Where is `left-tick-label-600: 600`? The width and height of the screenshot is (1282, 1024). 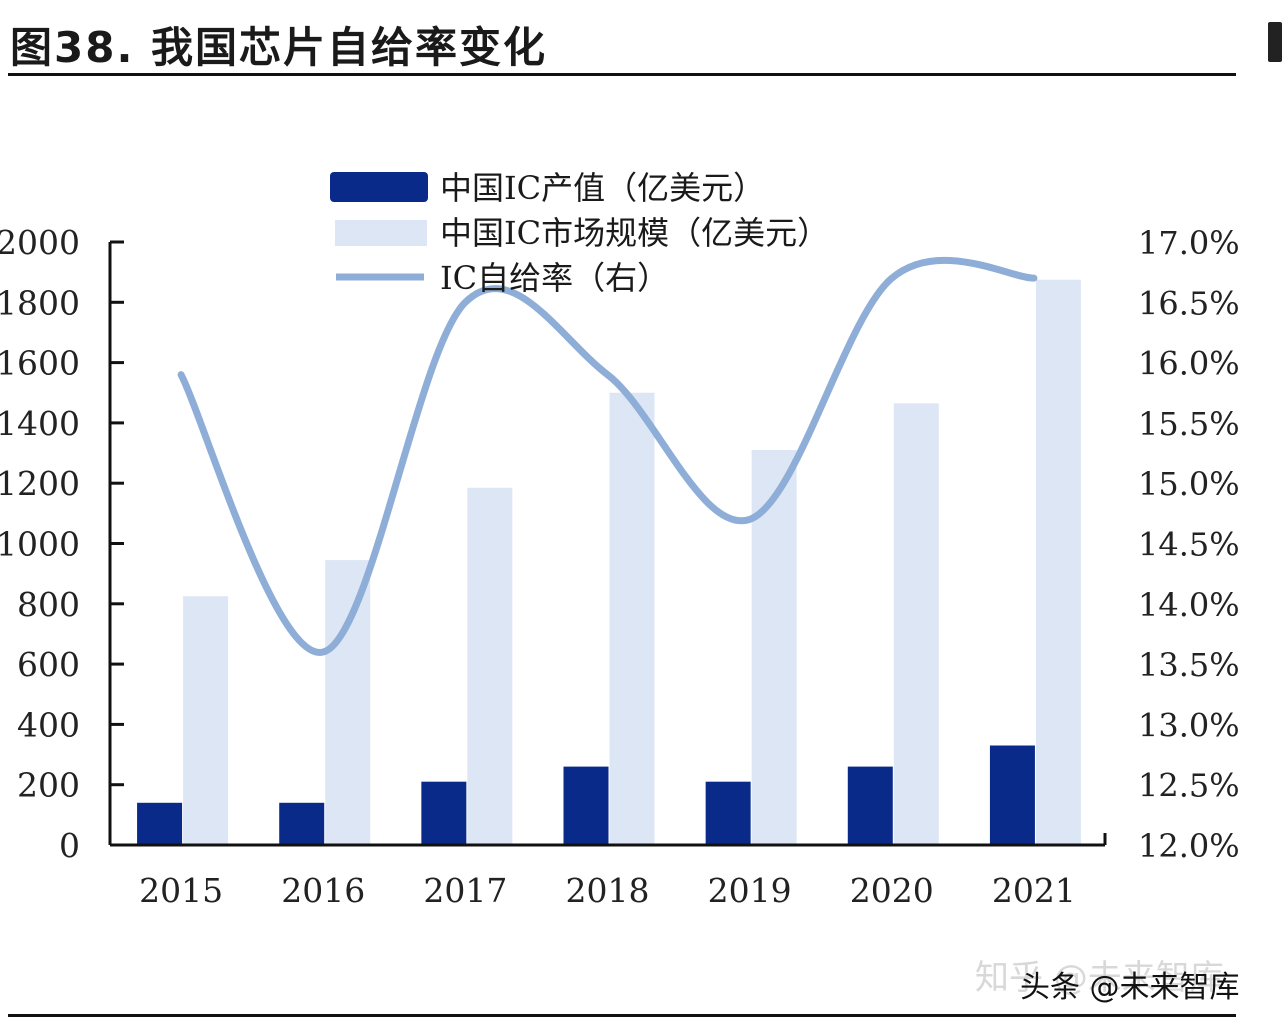
left-tick-label-600: 600 is located at coordinates (48, 664).